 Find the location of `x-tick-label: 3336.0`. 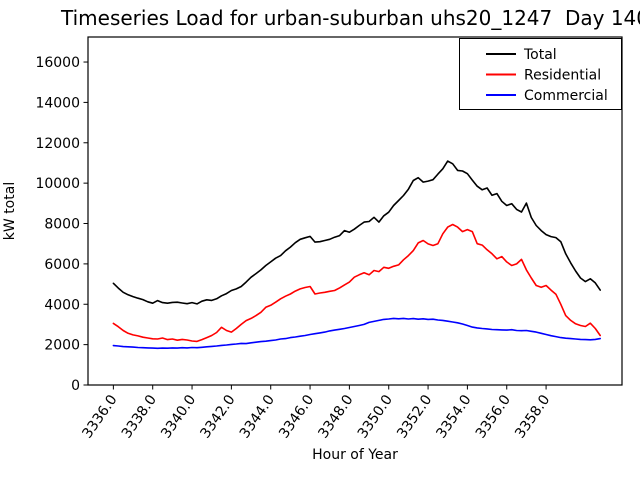

x-tick-label: 3336.0 is located at coordinates (99, 416).